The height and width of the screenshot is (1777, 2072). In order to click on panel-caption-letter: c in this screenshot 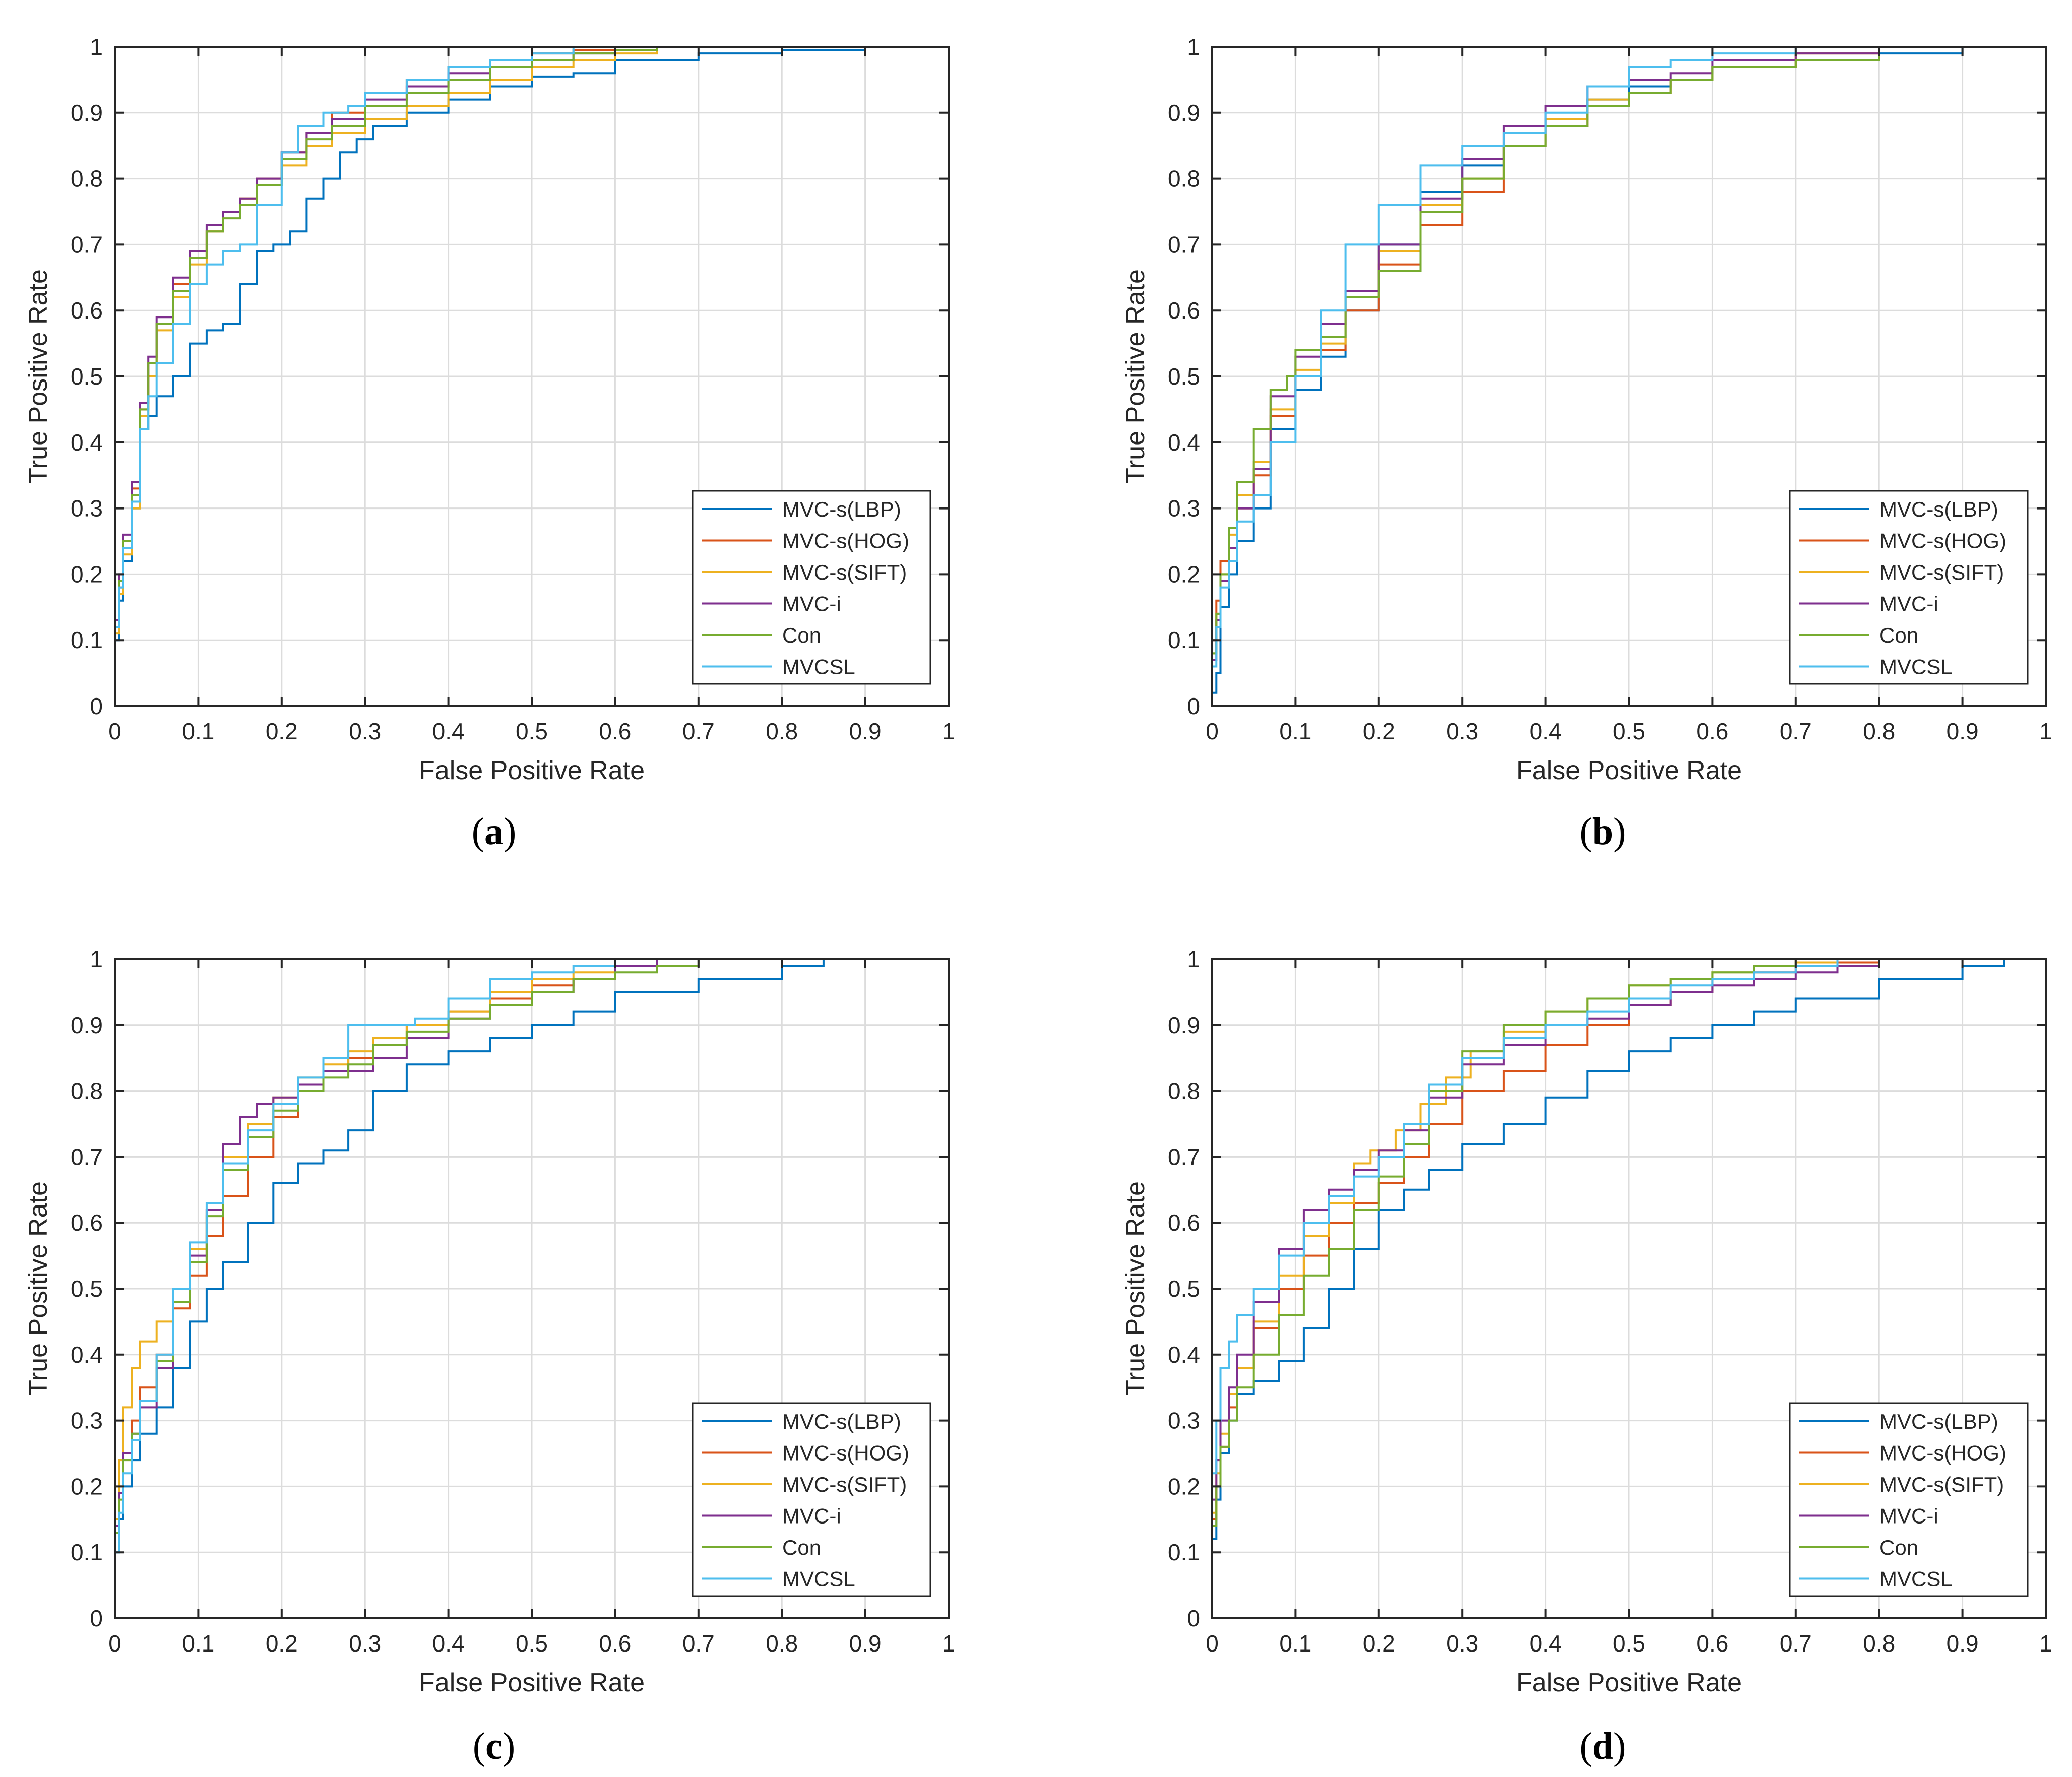, I will do `click(494, 1746)`.